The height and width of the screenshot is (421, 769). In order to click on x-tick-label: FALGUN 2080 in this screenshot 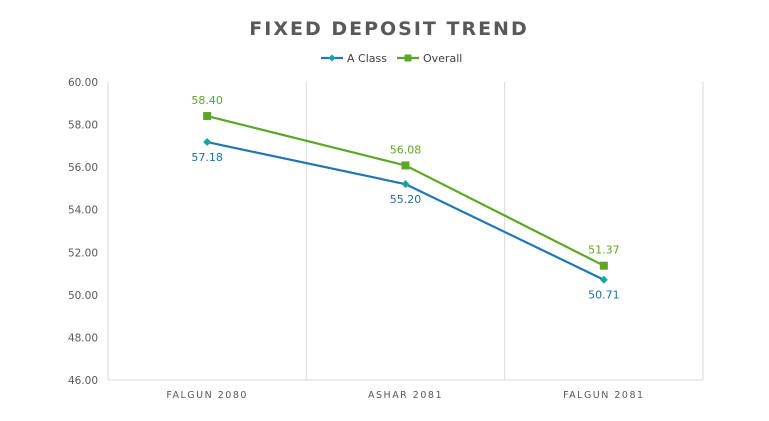, I will do `click(207, 395)`.